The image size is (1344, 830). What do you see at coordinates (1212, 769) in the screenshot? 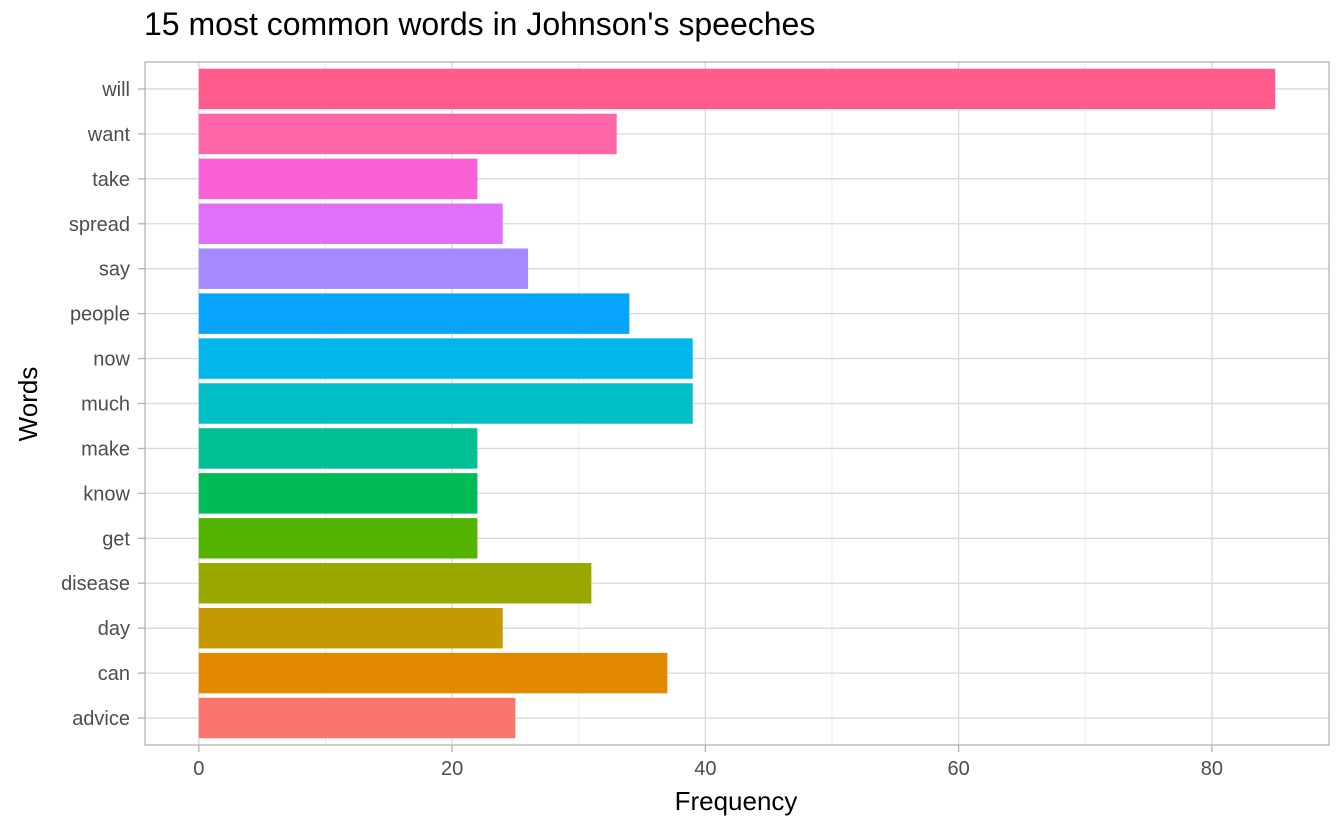
I see `x-tick-label: 80` at bounding box center [1212, 769].